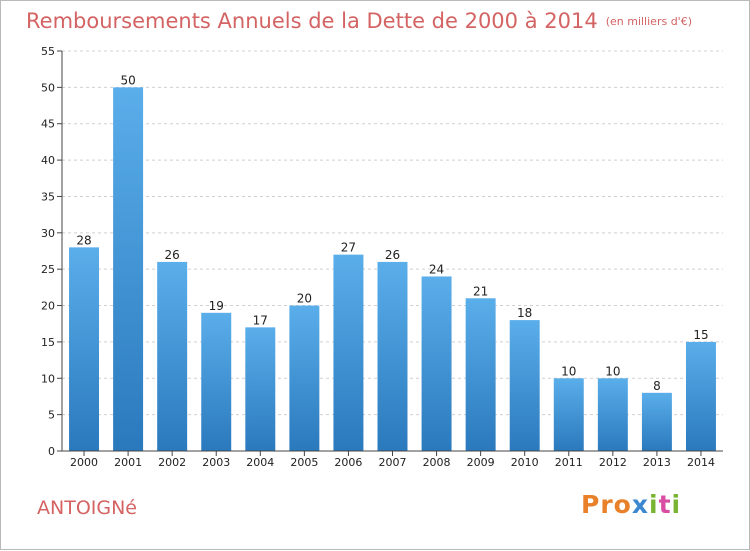 This screenshot has height=551, width=750. I want to click on bar-2014, so click(700, 396).